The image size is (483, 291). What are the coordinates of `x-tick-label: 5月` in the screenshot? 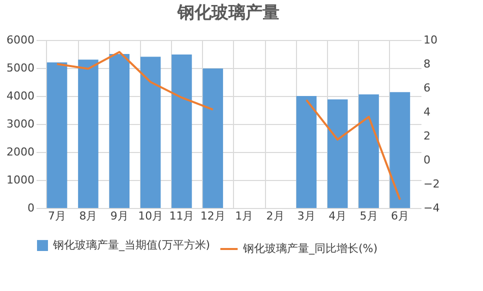 It's located at (369, 216).